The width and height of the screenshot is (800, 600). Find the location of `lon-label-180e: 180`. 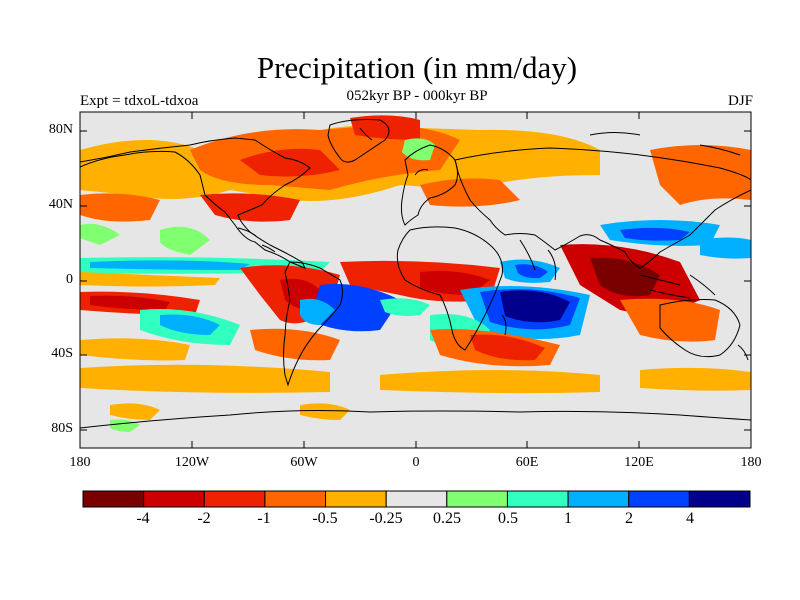

lon-label-180e: 180 is located at coordinates (751, 462).